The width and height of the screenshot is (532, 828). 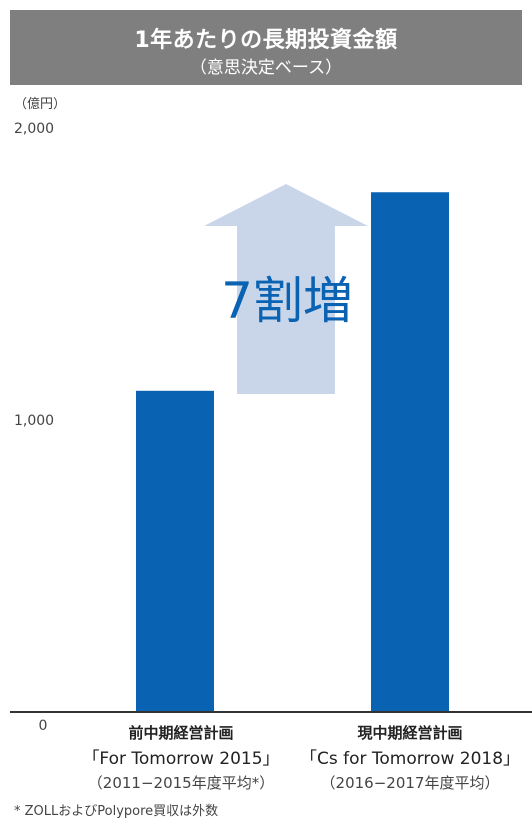 I want to click on category-plan-1: 「For Tomorrow 2015」, so click(x=180, y=759).